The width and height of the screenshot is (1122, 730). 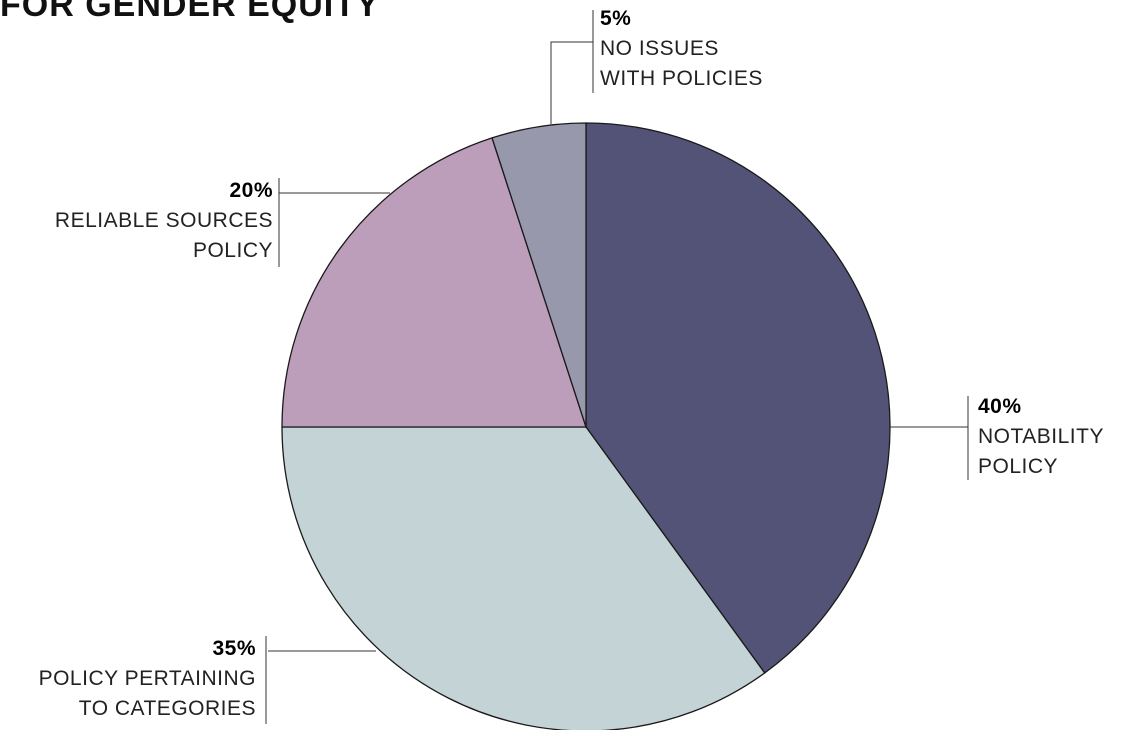 I want to click on chart-title: FOR GENDER EQUITY, so click(x=190, y=12).